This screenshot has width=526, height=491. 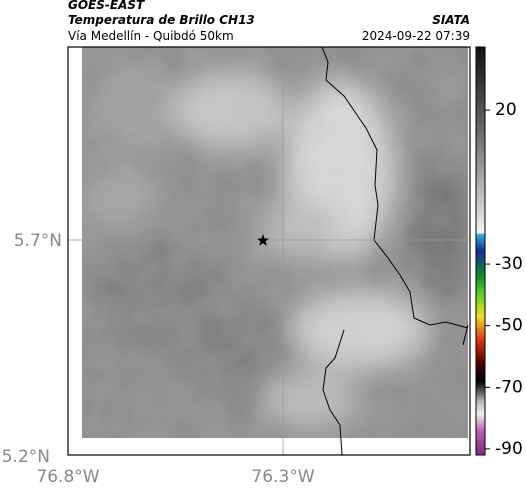 What do you see at coordinates (509, 264) in the screenshot?
I see `colorbar-tick-label: -30` at bounding box center [509, 264].